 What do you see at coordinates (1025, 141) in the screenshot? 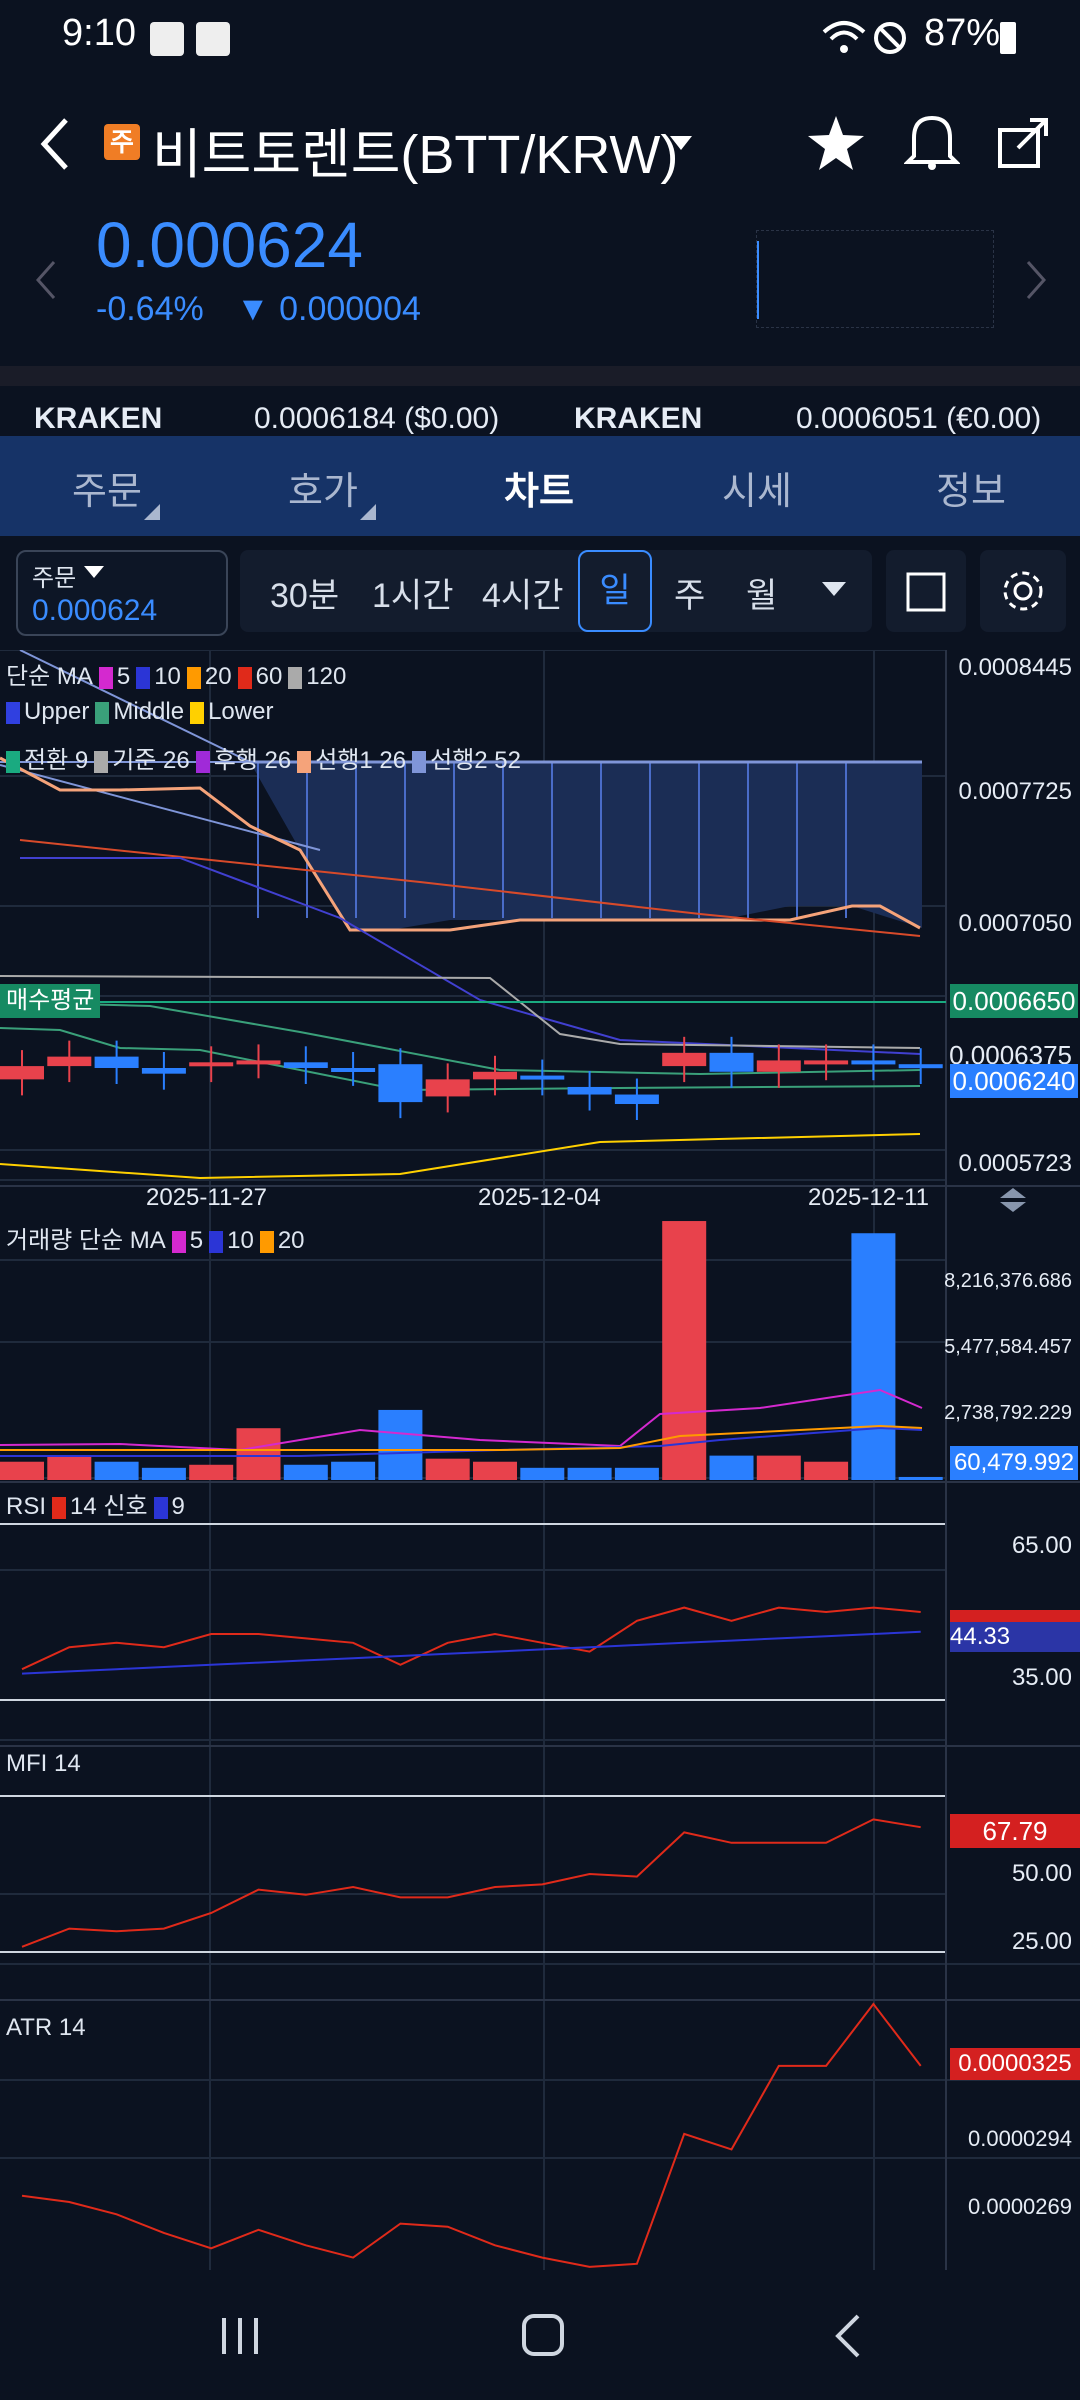
I see `share-icon` at bounding box center [1025, 141].